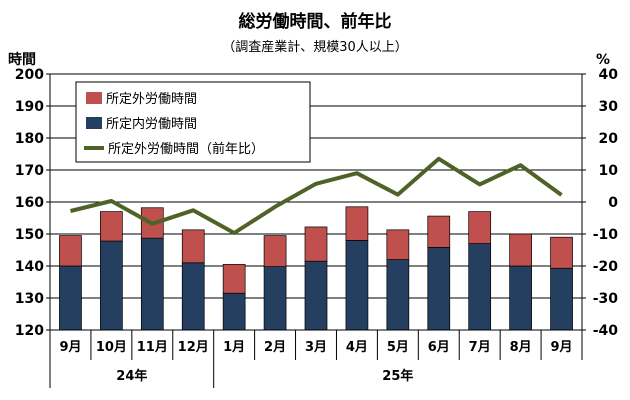  I want to click on left-tick-label: 200, so click(29, 75).